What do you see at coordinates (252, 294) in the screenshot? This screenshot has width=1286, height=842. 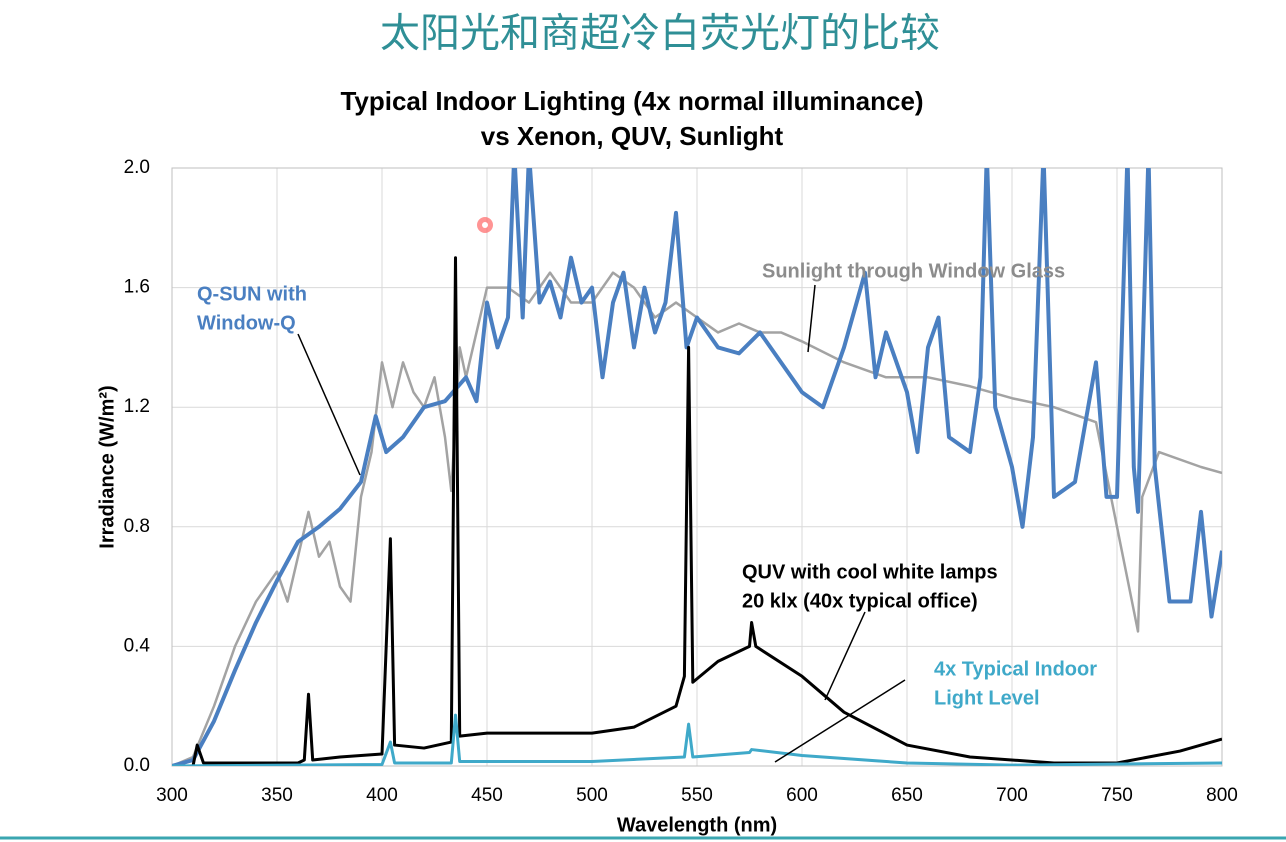 I see `series-annotation: Q-SUN with` at bounding box center [252, 294].